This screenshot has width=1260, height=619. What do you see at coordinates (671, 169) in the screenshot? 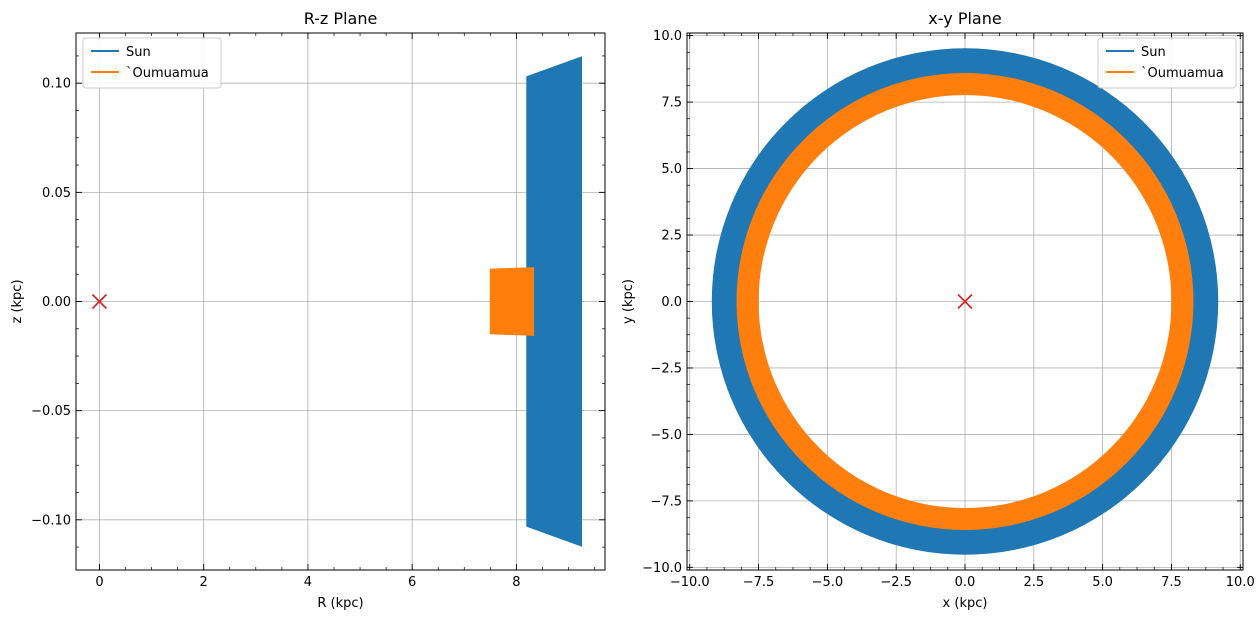
I see `y-tick-label: 5.0` at bounding box center [671, 169].